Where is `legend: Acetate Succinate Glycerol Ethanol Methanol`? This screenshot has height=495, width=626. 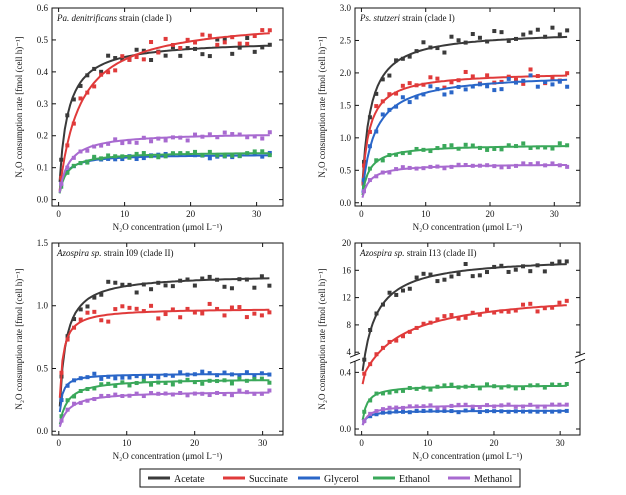
legend: Acetate Succinate Glycerol Ethanol Methanol is located at coordinates (330, 478).